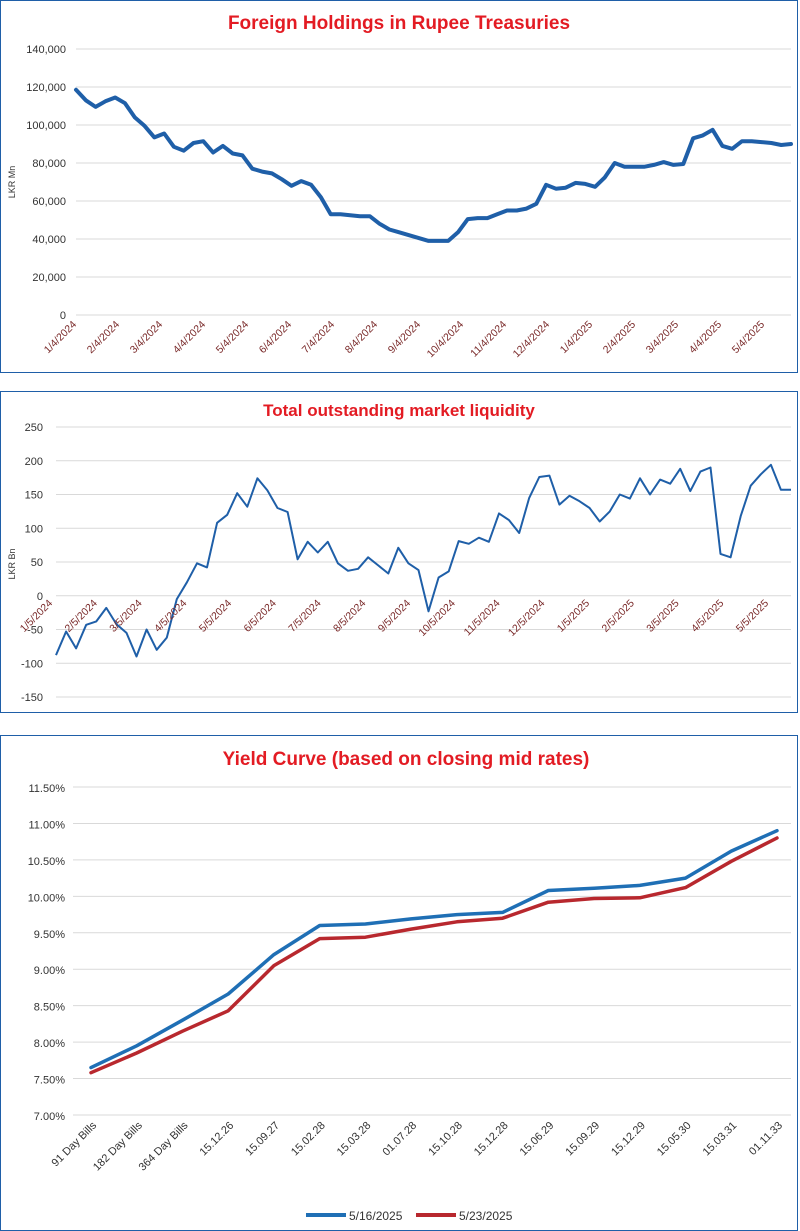  I want to click on y-tick-label: 7.50%, so click(49, 1081).